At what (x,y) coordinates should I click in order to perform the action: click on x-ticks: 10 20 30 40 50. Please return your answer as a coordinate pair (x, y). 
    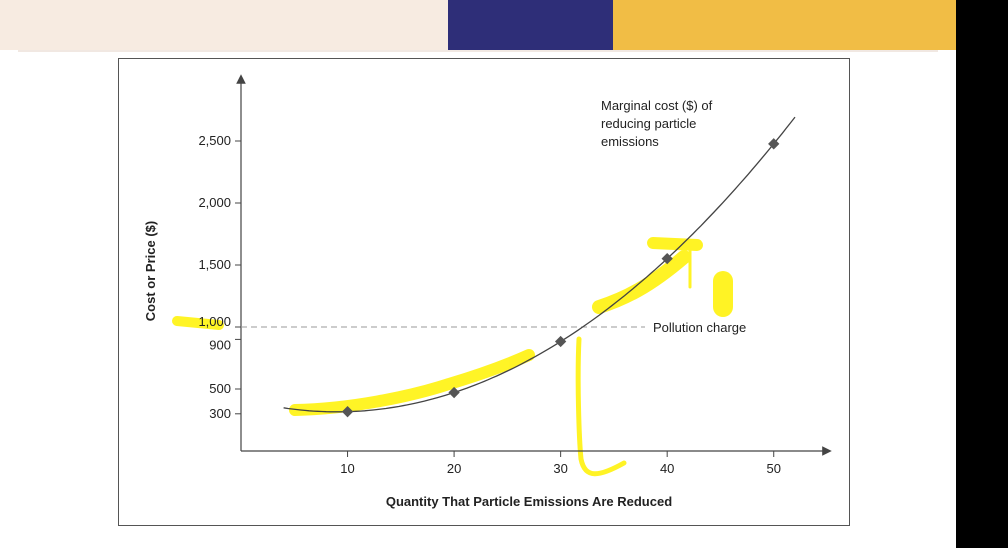
    Looking at the image, I should click on (560, 463).